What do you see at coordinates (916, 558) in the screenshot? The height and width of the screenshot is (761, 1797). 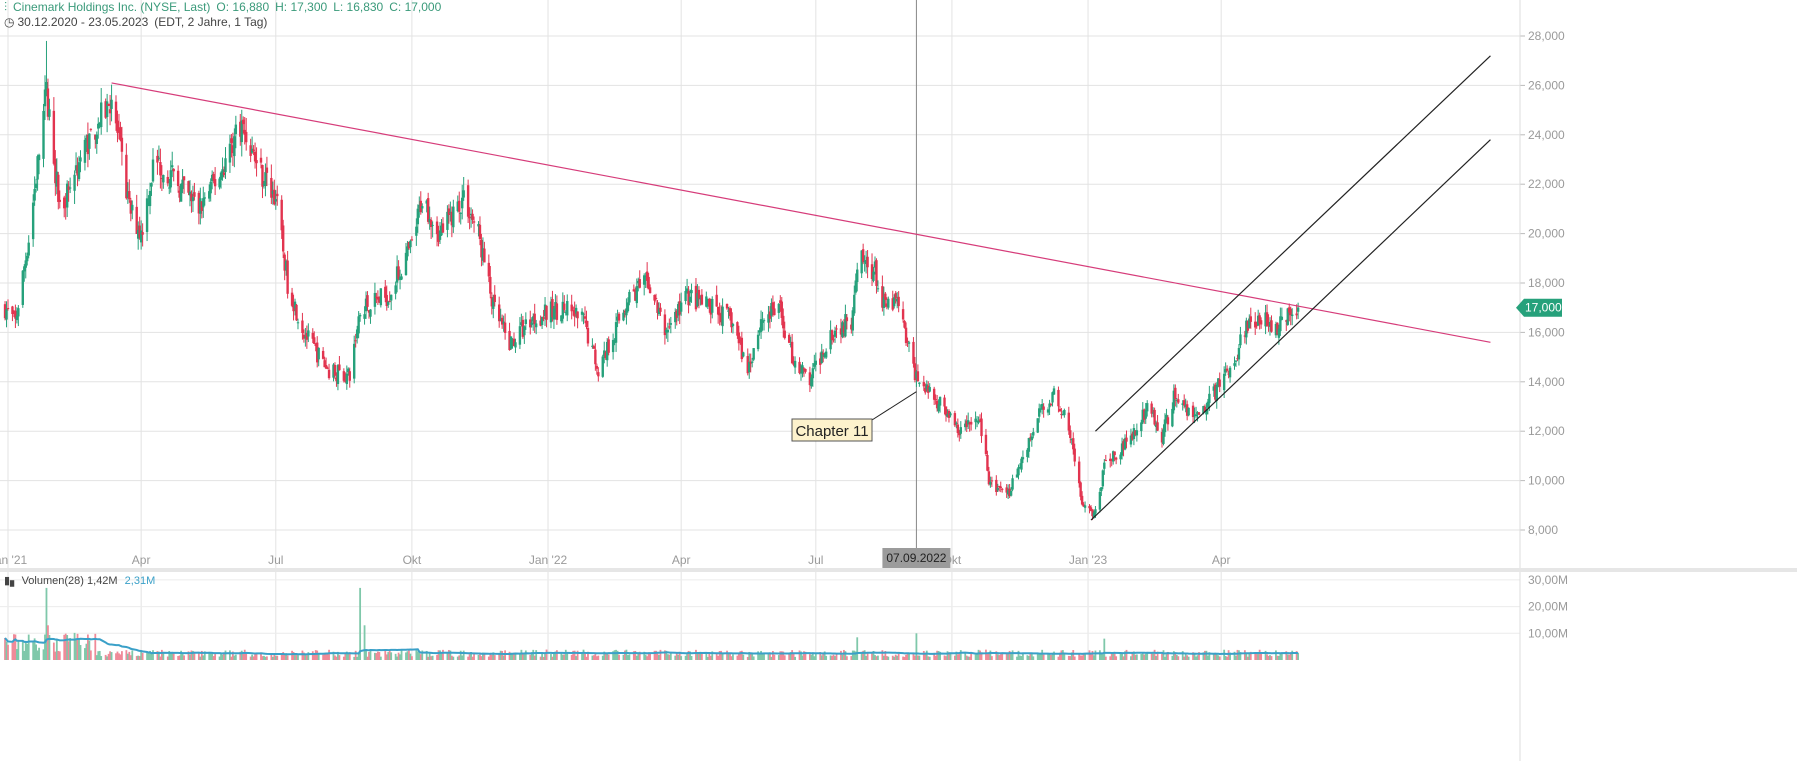 I see `crosshair-date-label: 07.09.2022` at bounding box center [916, 558].